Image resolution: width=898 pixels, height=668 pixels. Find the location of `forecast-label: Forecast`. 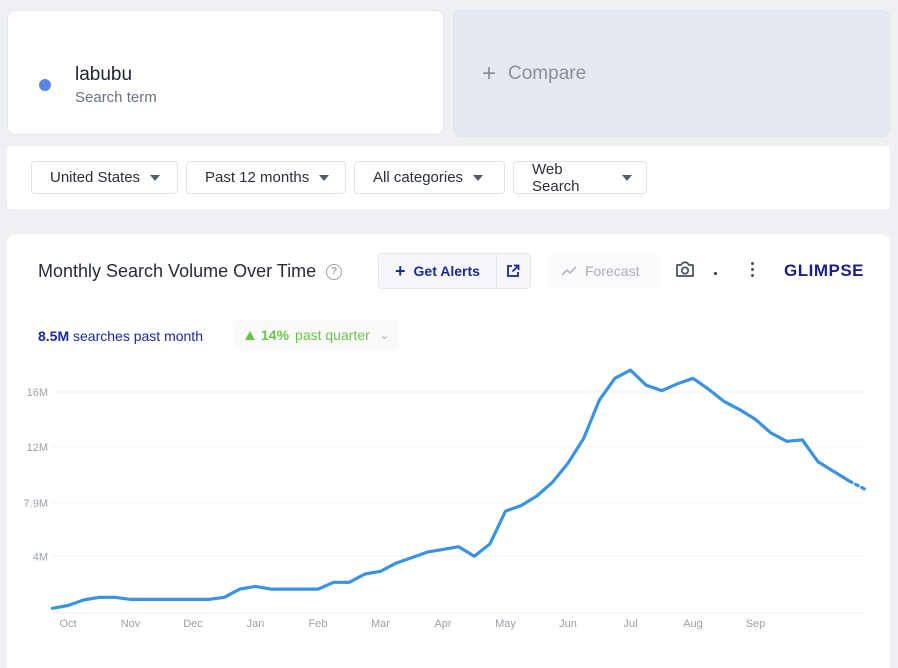

forecast-label: Forecast is located at coordinates (612, 271).